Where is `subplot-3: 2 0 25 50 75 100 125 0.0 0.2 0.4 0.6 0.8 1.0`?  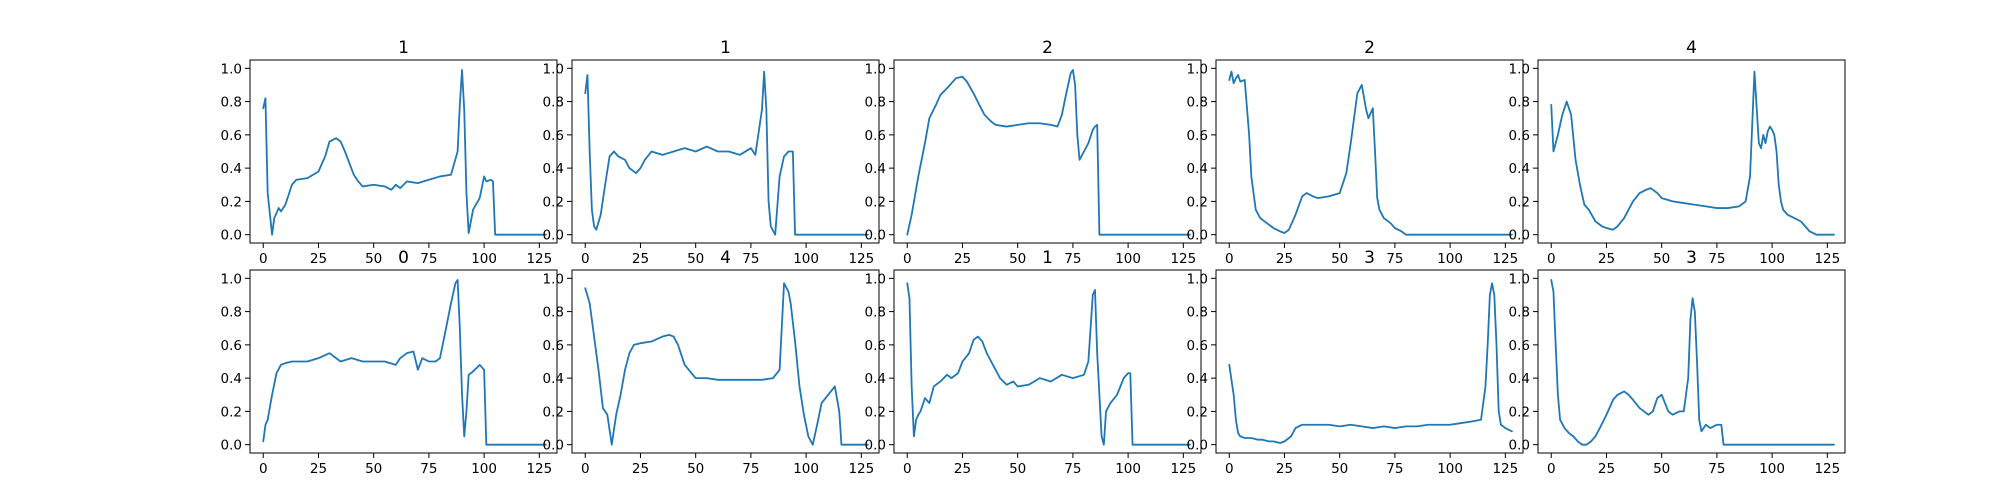
subplot-3: 2 0 25 50 75 100 125 0.0 0.2 0.4 0.6 0.8 1.0 is located at coordinates (1033, 152).